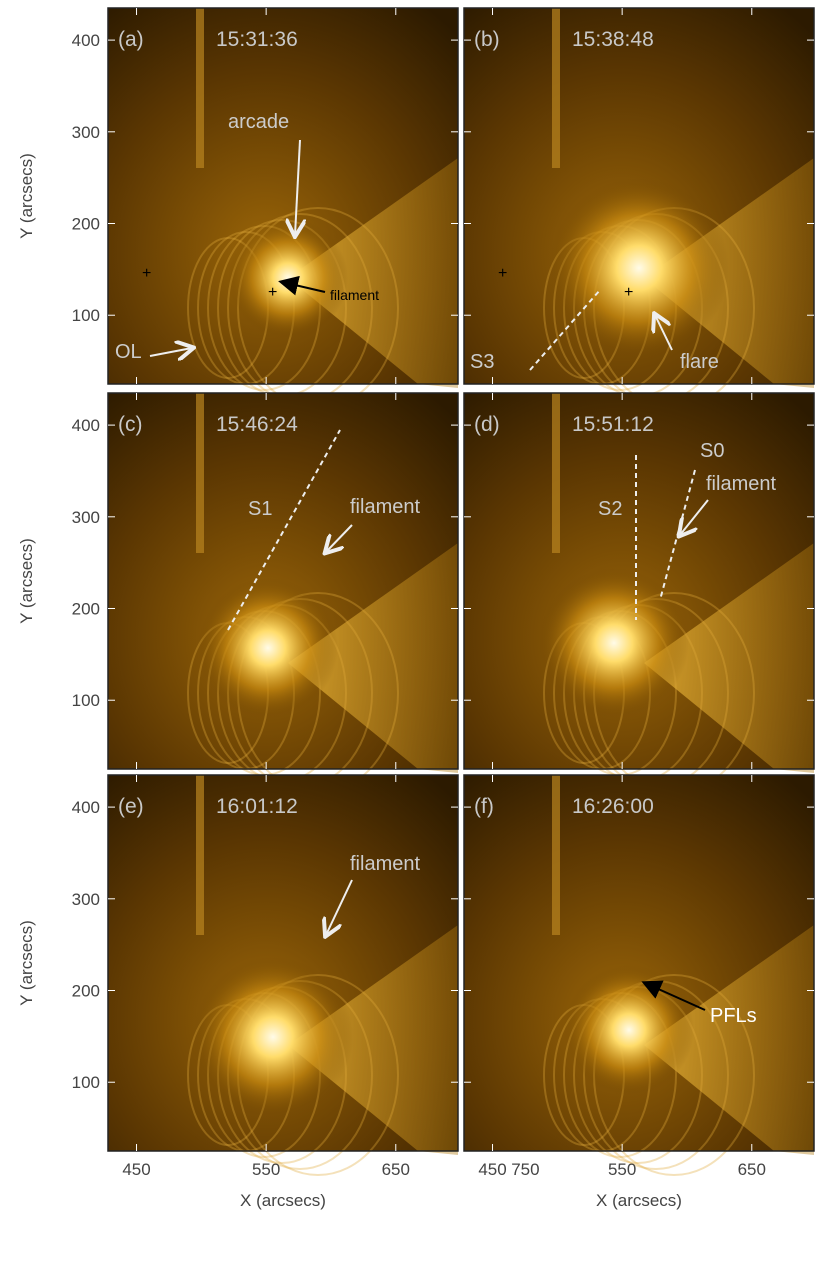 The image size is (830, 1270). Describe the element at coordinates (130, 424) in the screenshot. I see `panel-label: (c)` at that location.